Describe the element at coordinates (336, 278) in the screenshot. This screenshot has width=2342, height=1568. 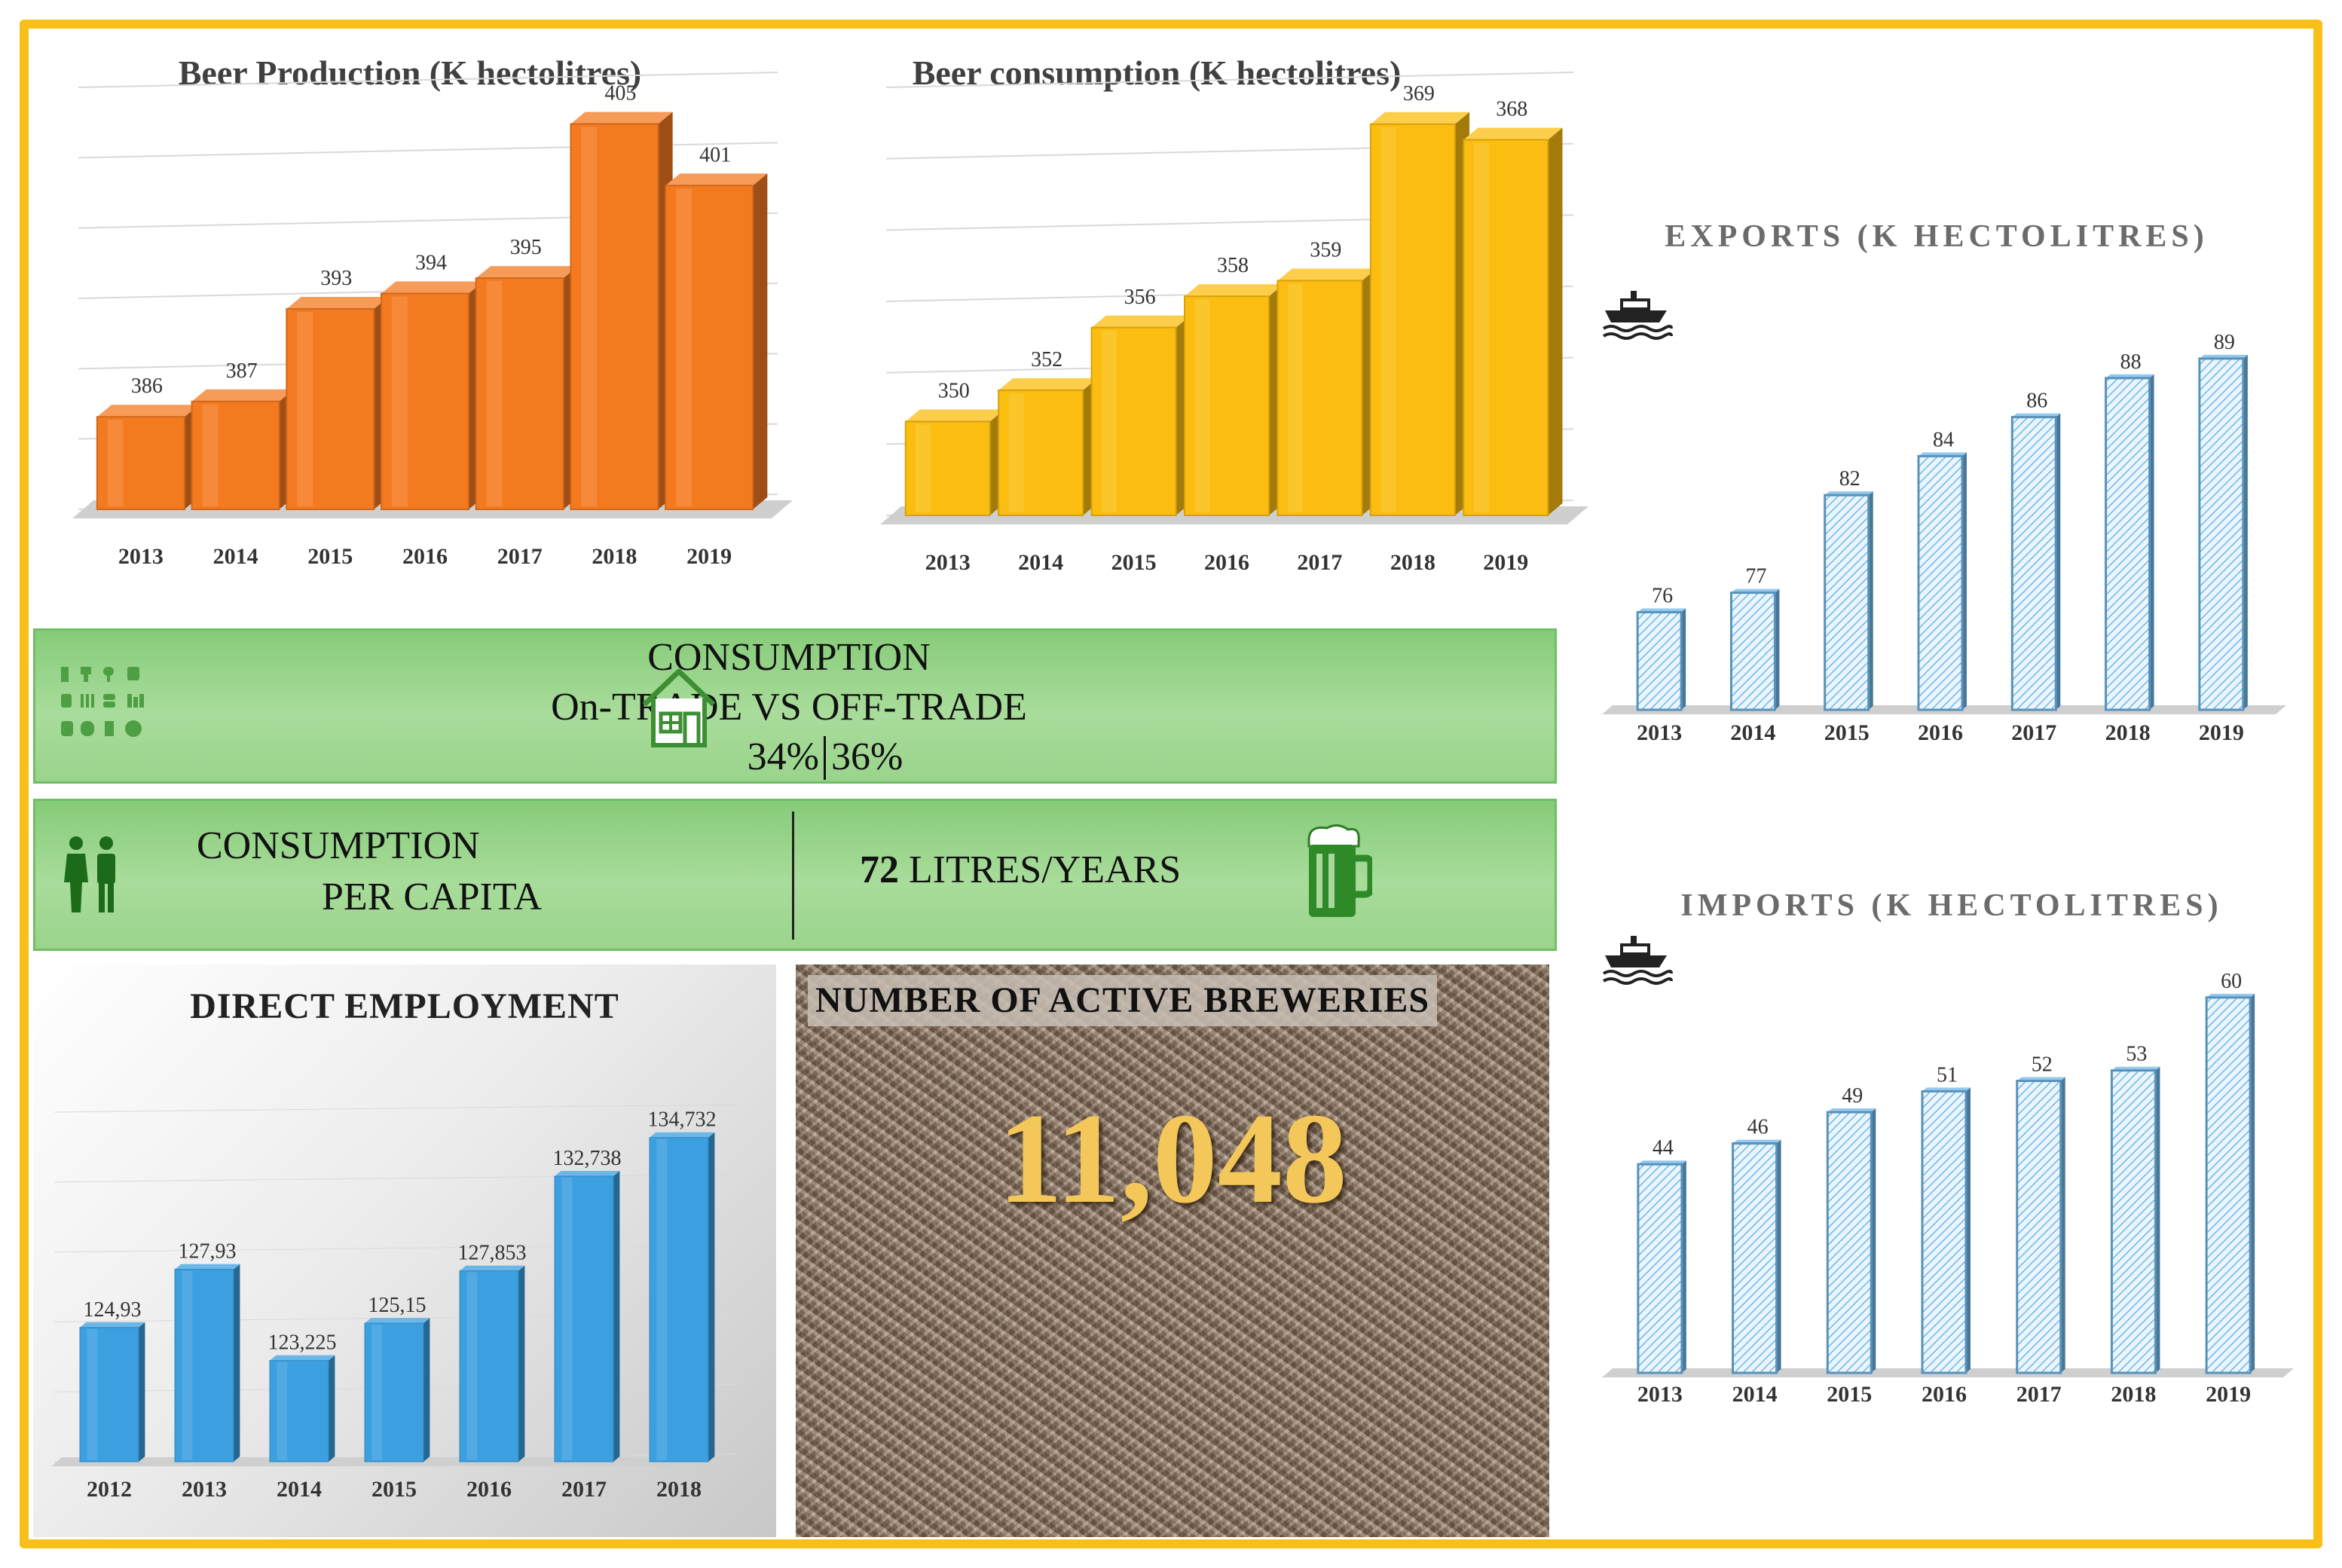
I see `data-label: 393` at that location.